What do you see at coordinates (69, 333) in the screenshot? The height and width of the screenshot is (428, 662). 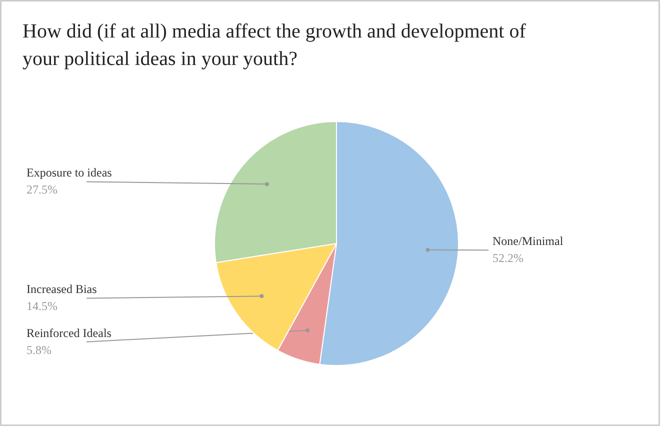 I see `slice-label: Reinforced Ideals` at bounding box center [69, 333].